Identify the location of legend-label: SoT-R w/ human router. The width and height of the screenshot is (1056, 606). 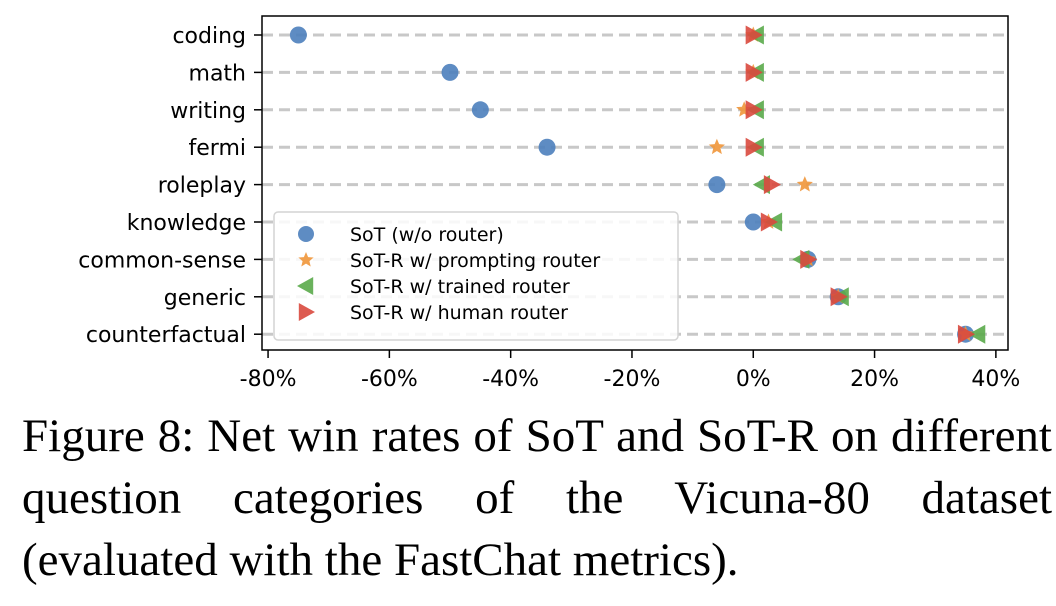
(459, 313).